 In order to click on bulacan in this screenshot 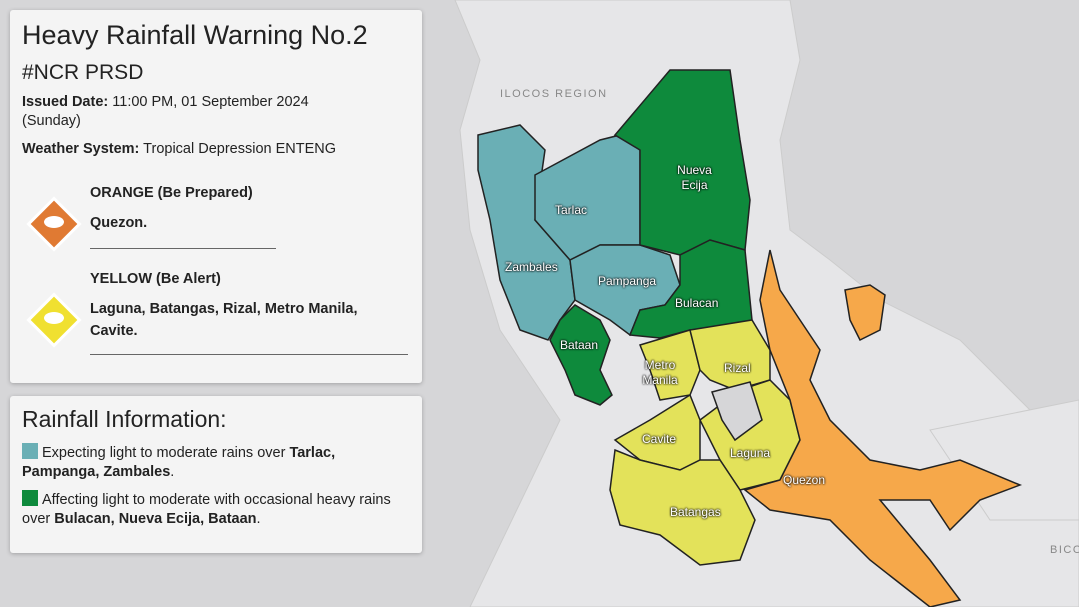, I will do `click(690, 289)`.